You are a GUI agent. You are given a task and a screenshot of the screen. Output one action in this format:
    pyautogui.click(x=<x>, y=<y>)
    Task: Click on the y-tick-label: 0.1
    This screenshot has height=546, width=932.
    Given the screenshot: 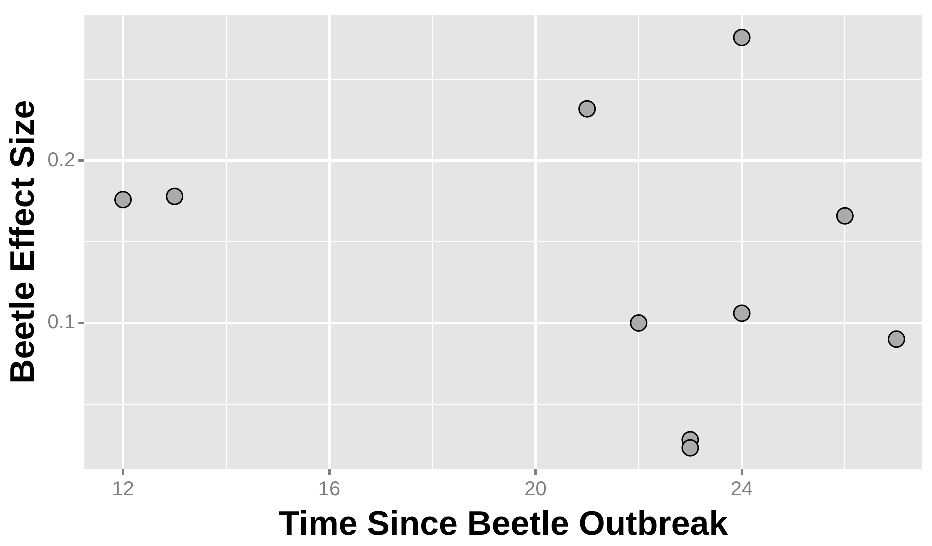 What is the action you would take?
    pyautogui.click(x=62, y=323)
    